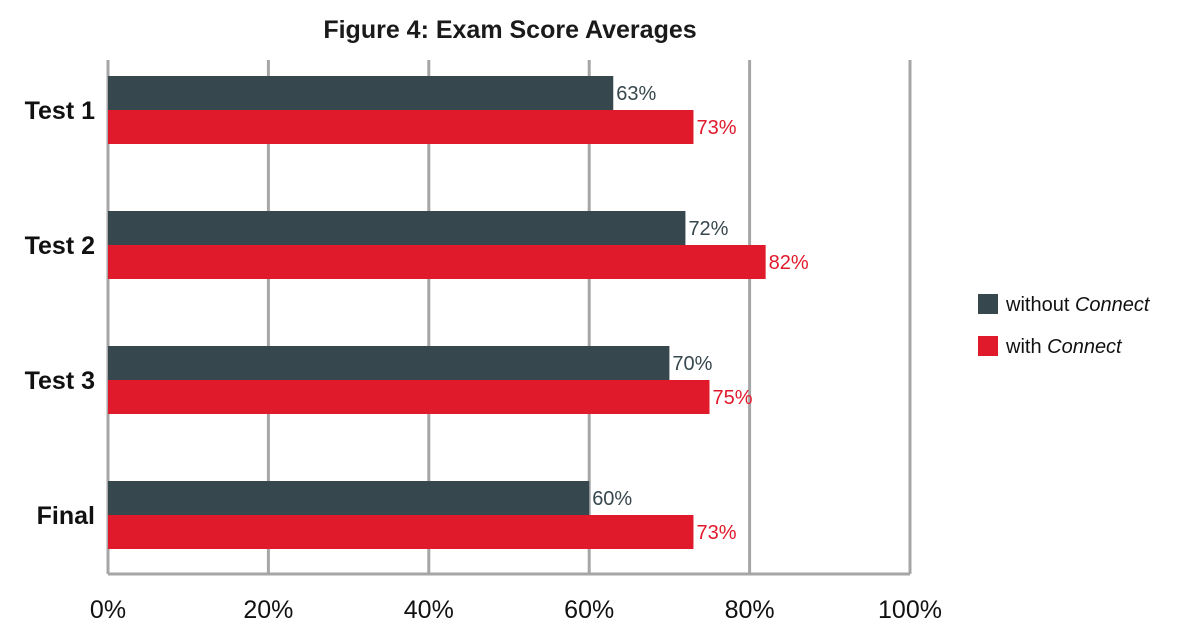 Image resolution: width=1191 pixels, height=641 pixels. Describe the element at coordinates (60, 313) in the screenshot. I see `category-labels: Test 1 Test 2 Test 3 Final` at that location.